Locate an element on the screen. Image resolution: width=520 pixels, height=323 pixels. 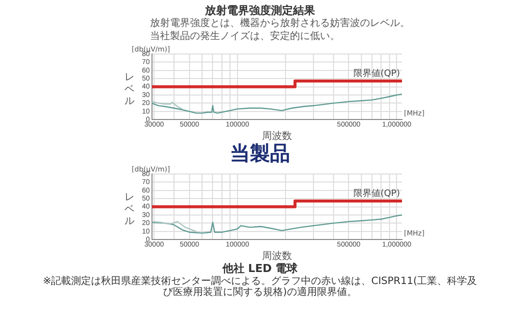
text: 他社 LED 電球 is located at coordinates (260, 269).